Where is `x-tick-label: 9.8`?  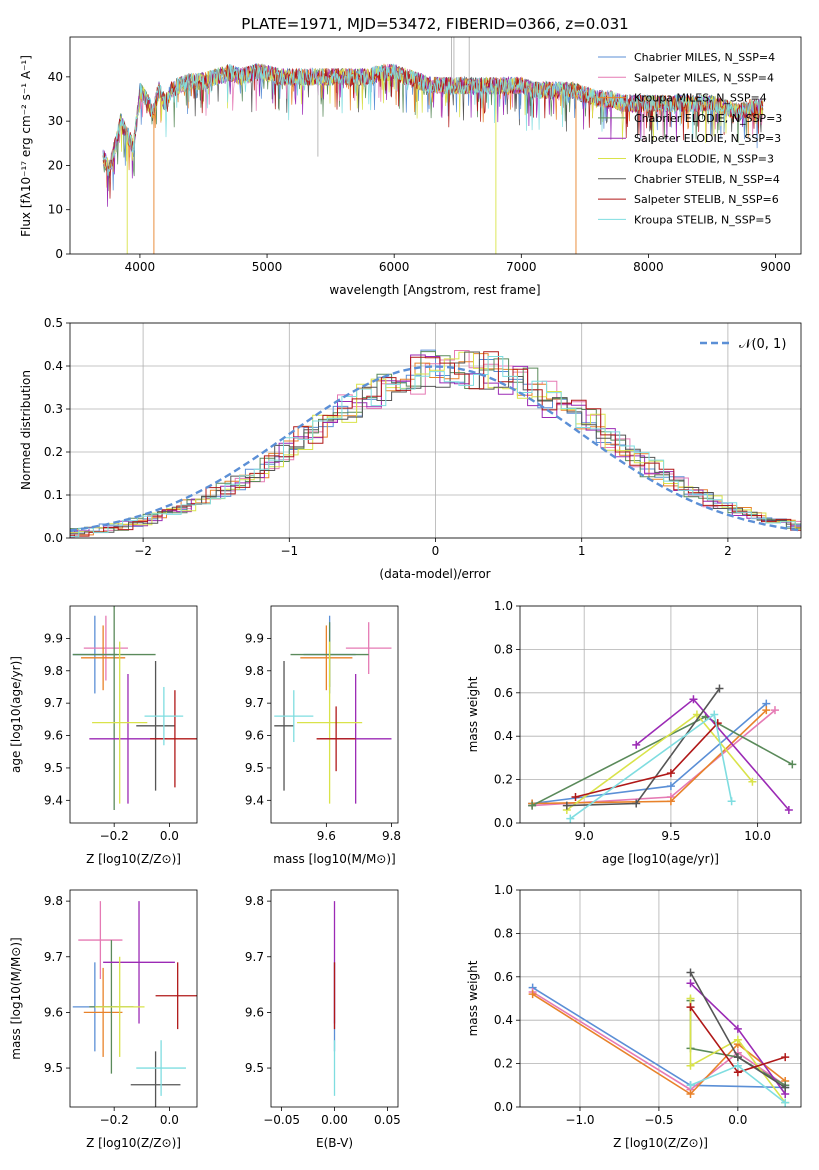
x-tick-label: 9.8 is located at coordinates (391, 836).